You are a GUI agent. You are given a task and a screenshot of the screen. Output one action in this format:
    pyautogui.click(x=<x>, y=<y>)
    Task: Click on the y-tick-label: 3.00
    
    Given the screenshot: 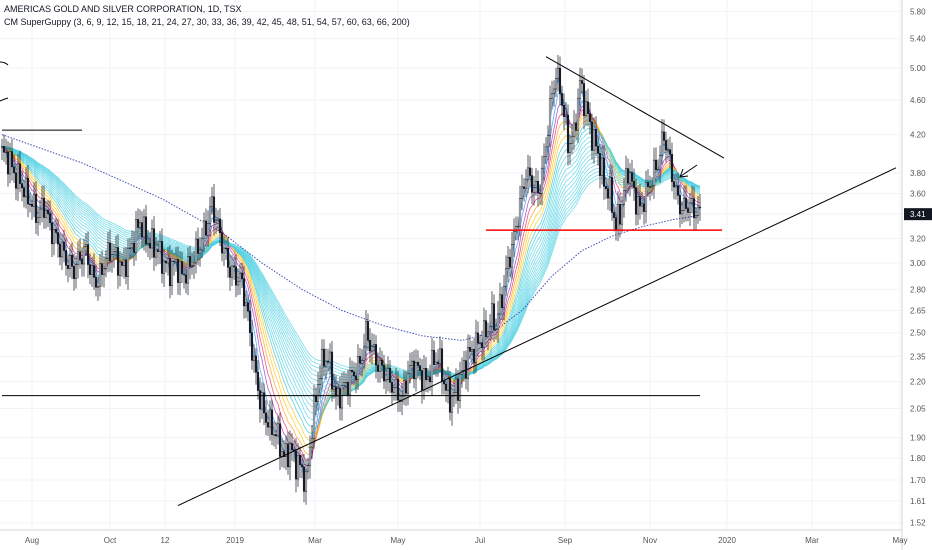 What is the action you would take?
    pyautogui.click(x=918, y=263)
    